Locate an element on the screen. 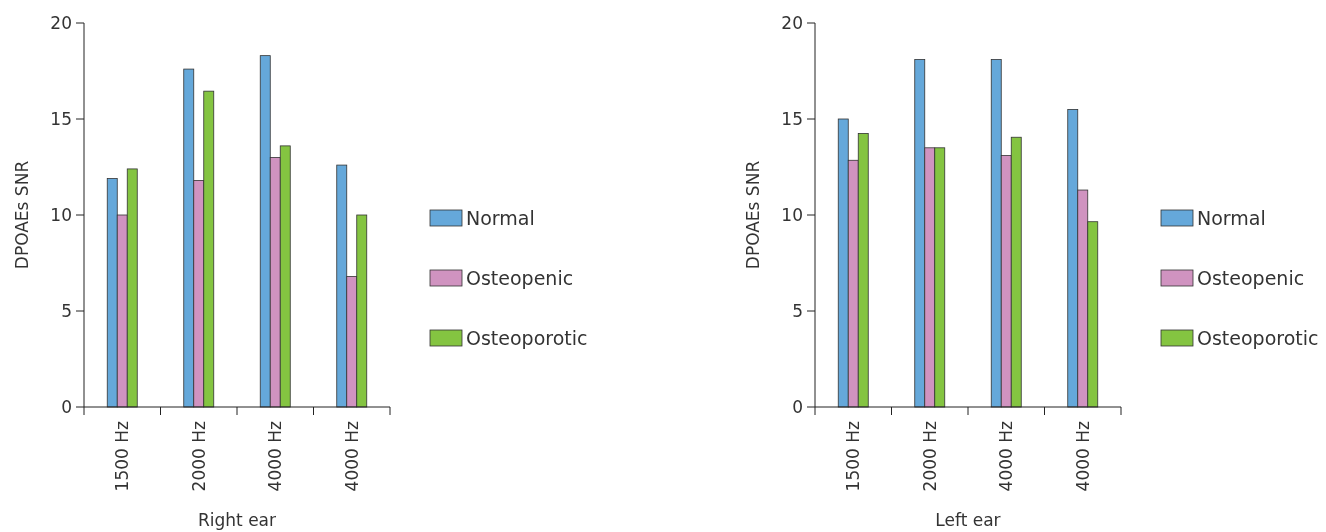 The image size is (1326, 532). x-axis-title: Left ear is located at coordinates (968, 520).